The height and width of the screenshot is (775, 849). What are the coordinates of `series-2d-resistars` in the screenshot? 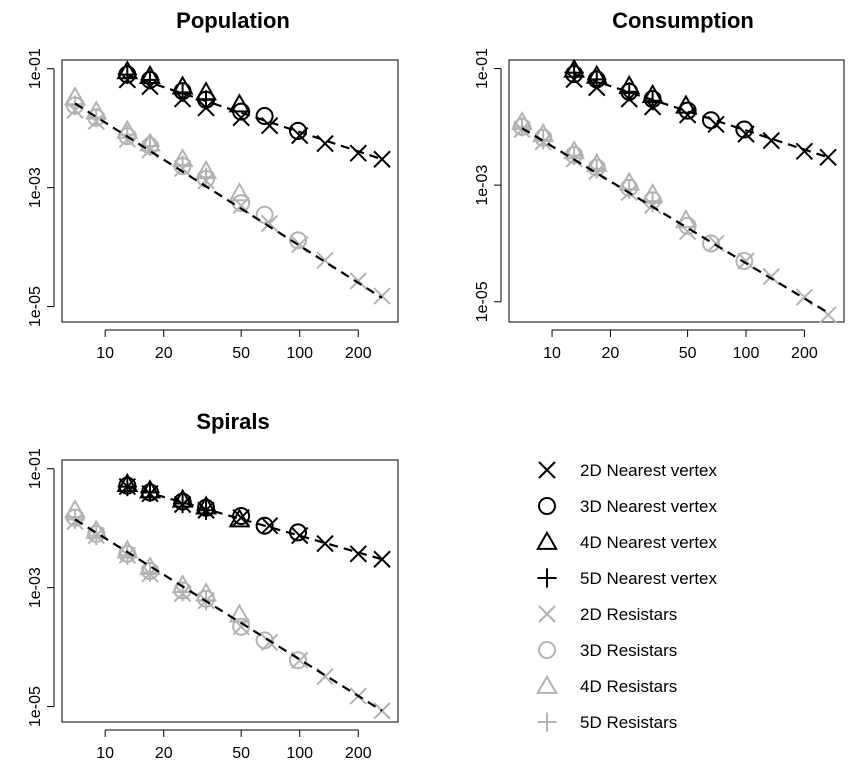 It's located at (228, 203).